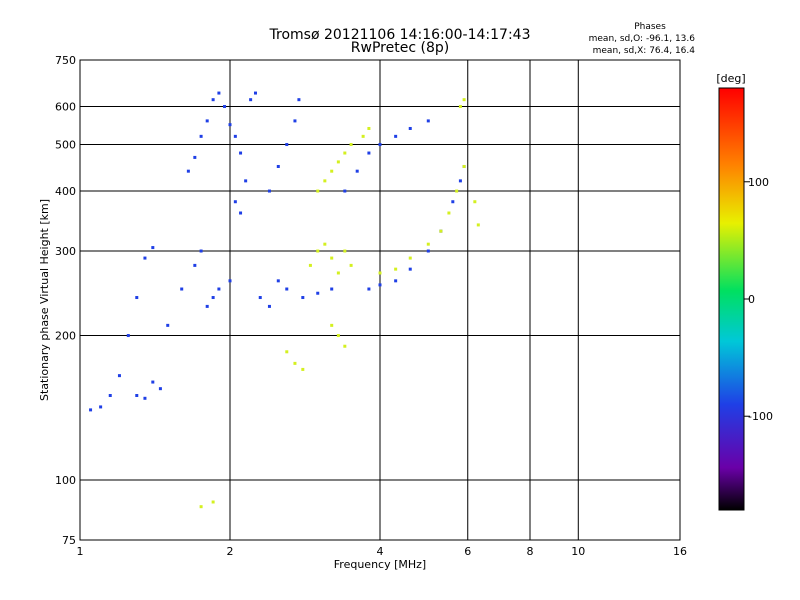  What do you see at coordinates (760, 416) in the screenshot?
I see `colorbar-tick-label: -100` at bounding box center [760, 416].